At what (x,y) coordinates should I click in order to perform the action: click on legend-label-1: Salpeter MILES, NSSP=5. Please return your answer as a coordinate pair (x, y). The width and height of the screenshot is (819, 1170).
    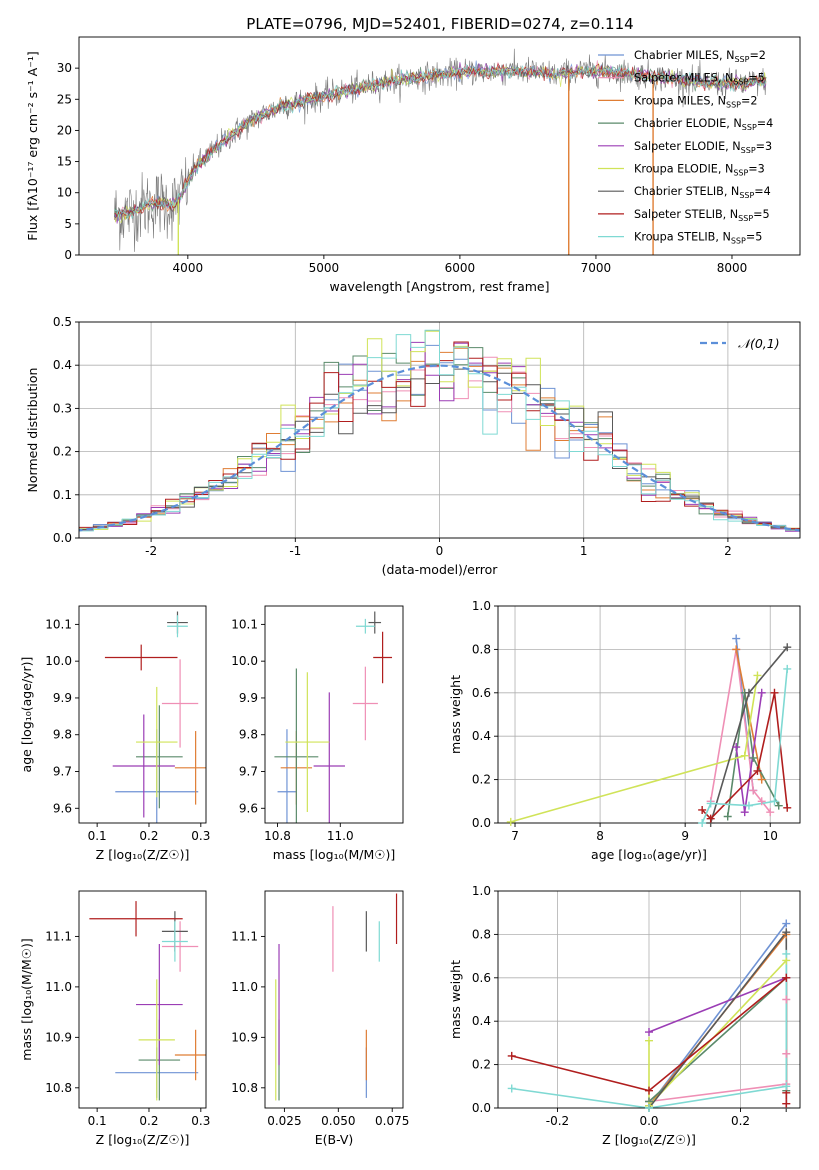
    Looking at the image, I should click on (699, 79).